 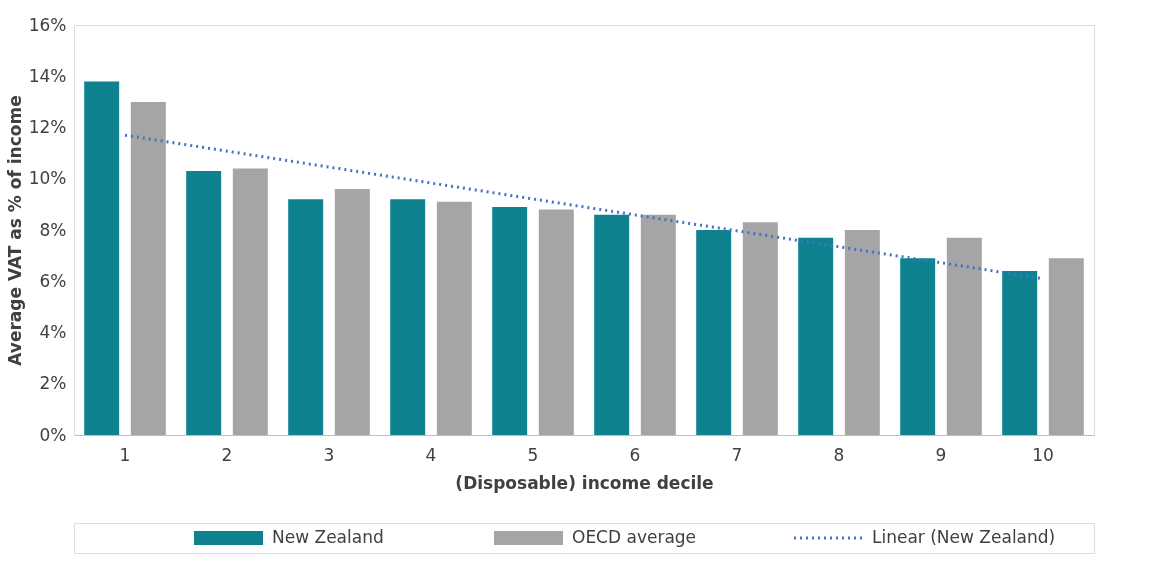 I want to click on y-axis-title: Average VAT as % of income, so click(x=14, y=230).